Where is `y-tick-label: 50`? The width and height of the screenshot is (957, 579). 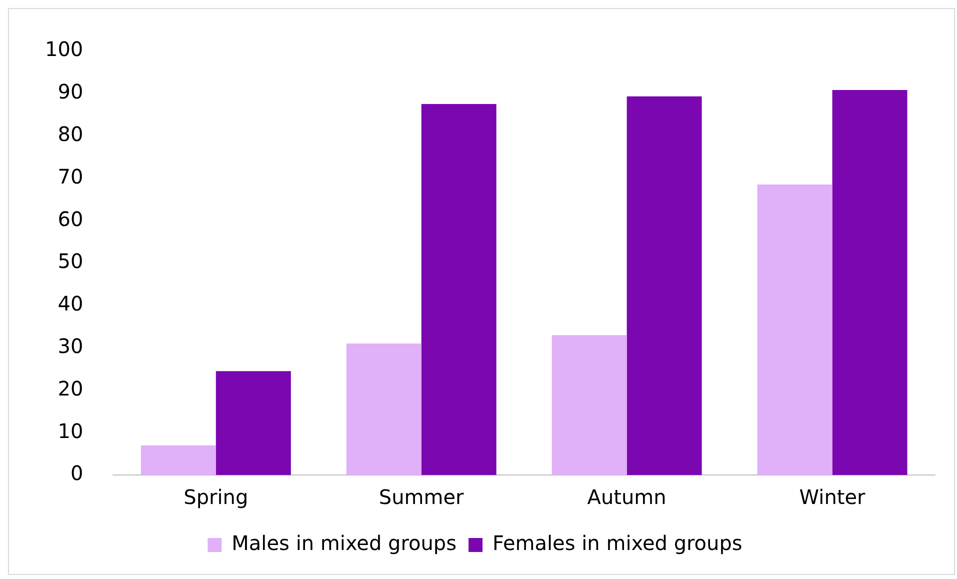 y-tick-label: 50 is located at coordinates (71, 261).